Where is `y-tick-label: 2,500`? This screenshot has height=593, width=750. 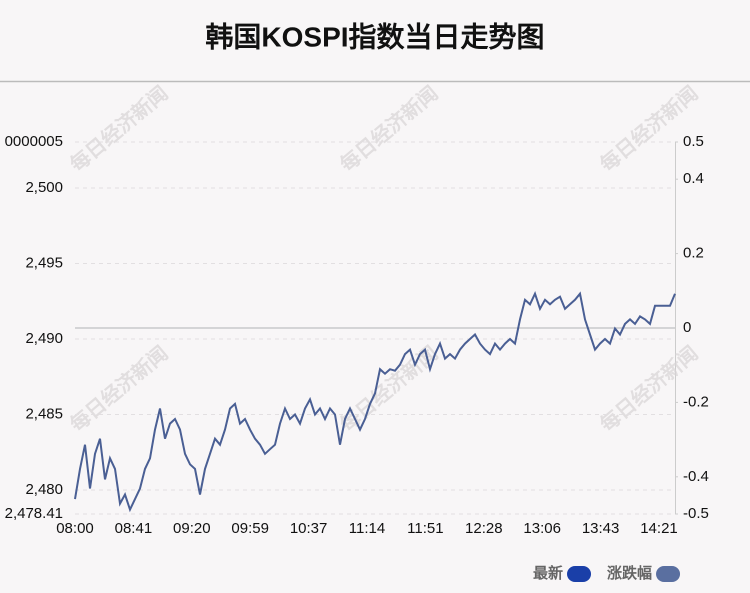 y-tick-label: 2,500 is located at coordinates (44, 187).